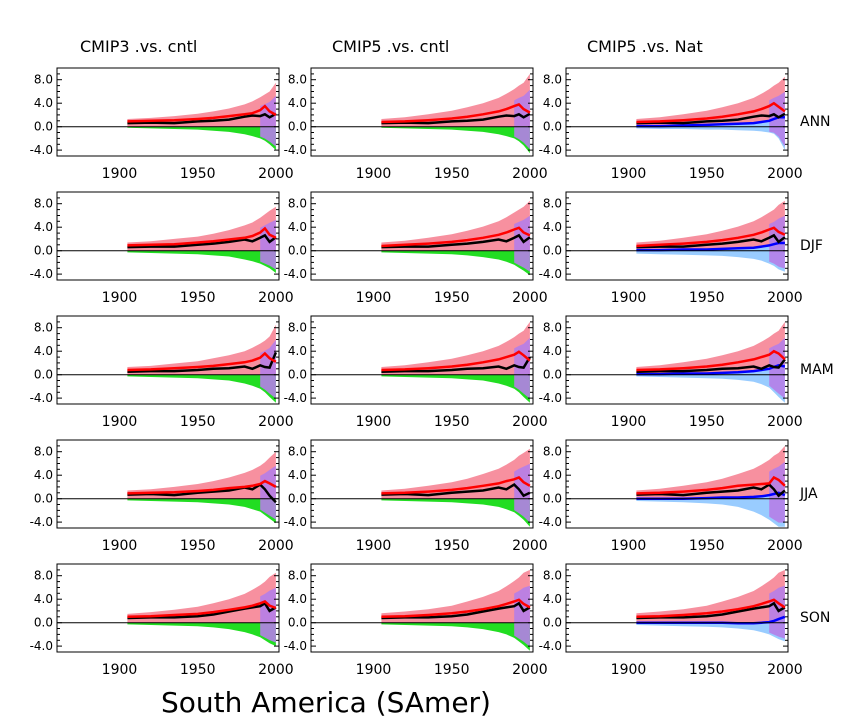 Image resolution: width=844 pixels, height=721 pixels. I want to click on panel-jja-3: 8.0 4.0 0.0 -4.0 1900 1950 2000, so click(671, 496).